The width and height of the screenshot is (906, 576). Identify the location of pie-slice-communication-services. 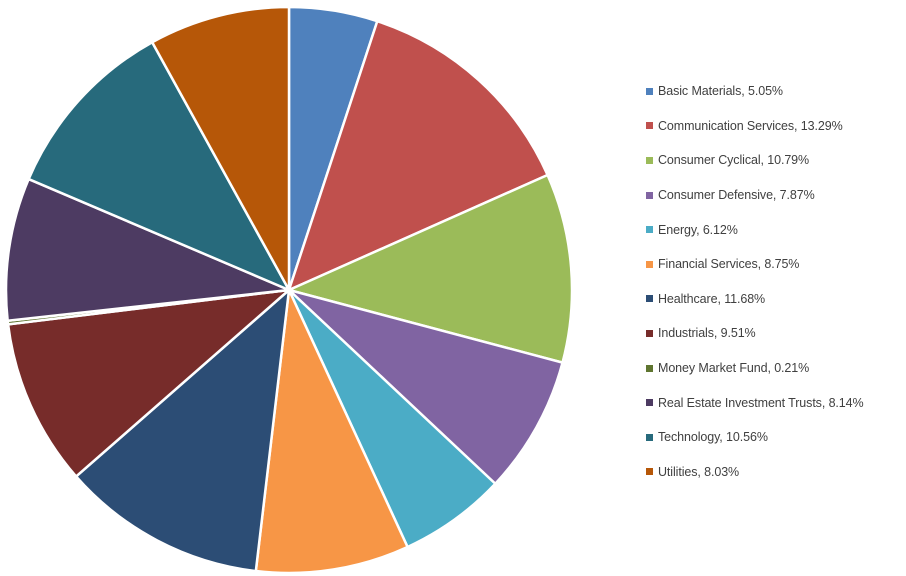
(418, 155).